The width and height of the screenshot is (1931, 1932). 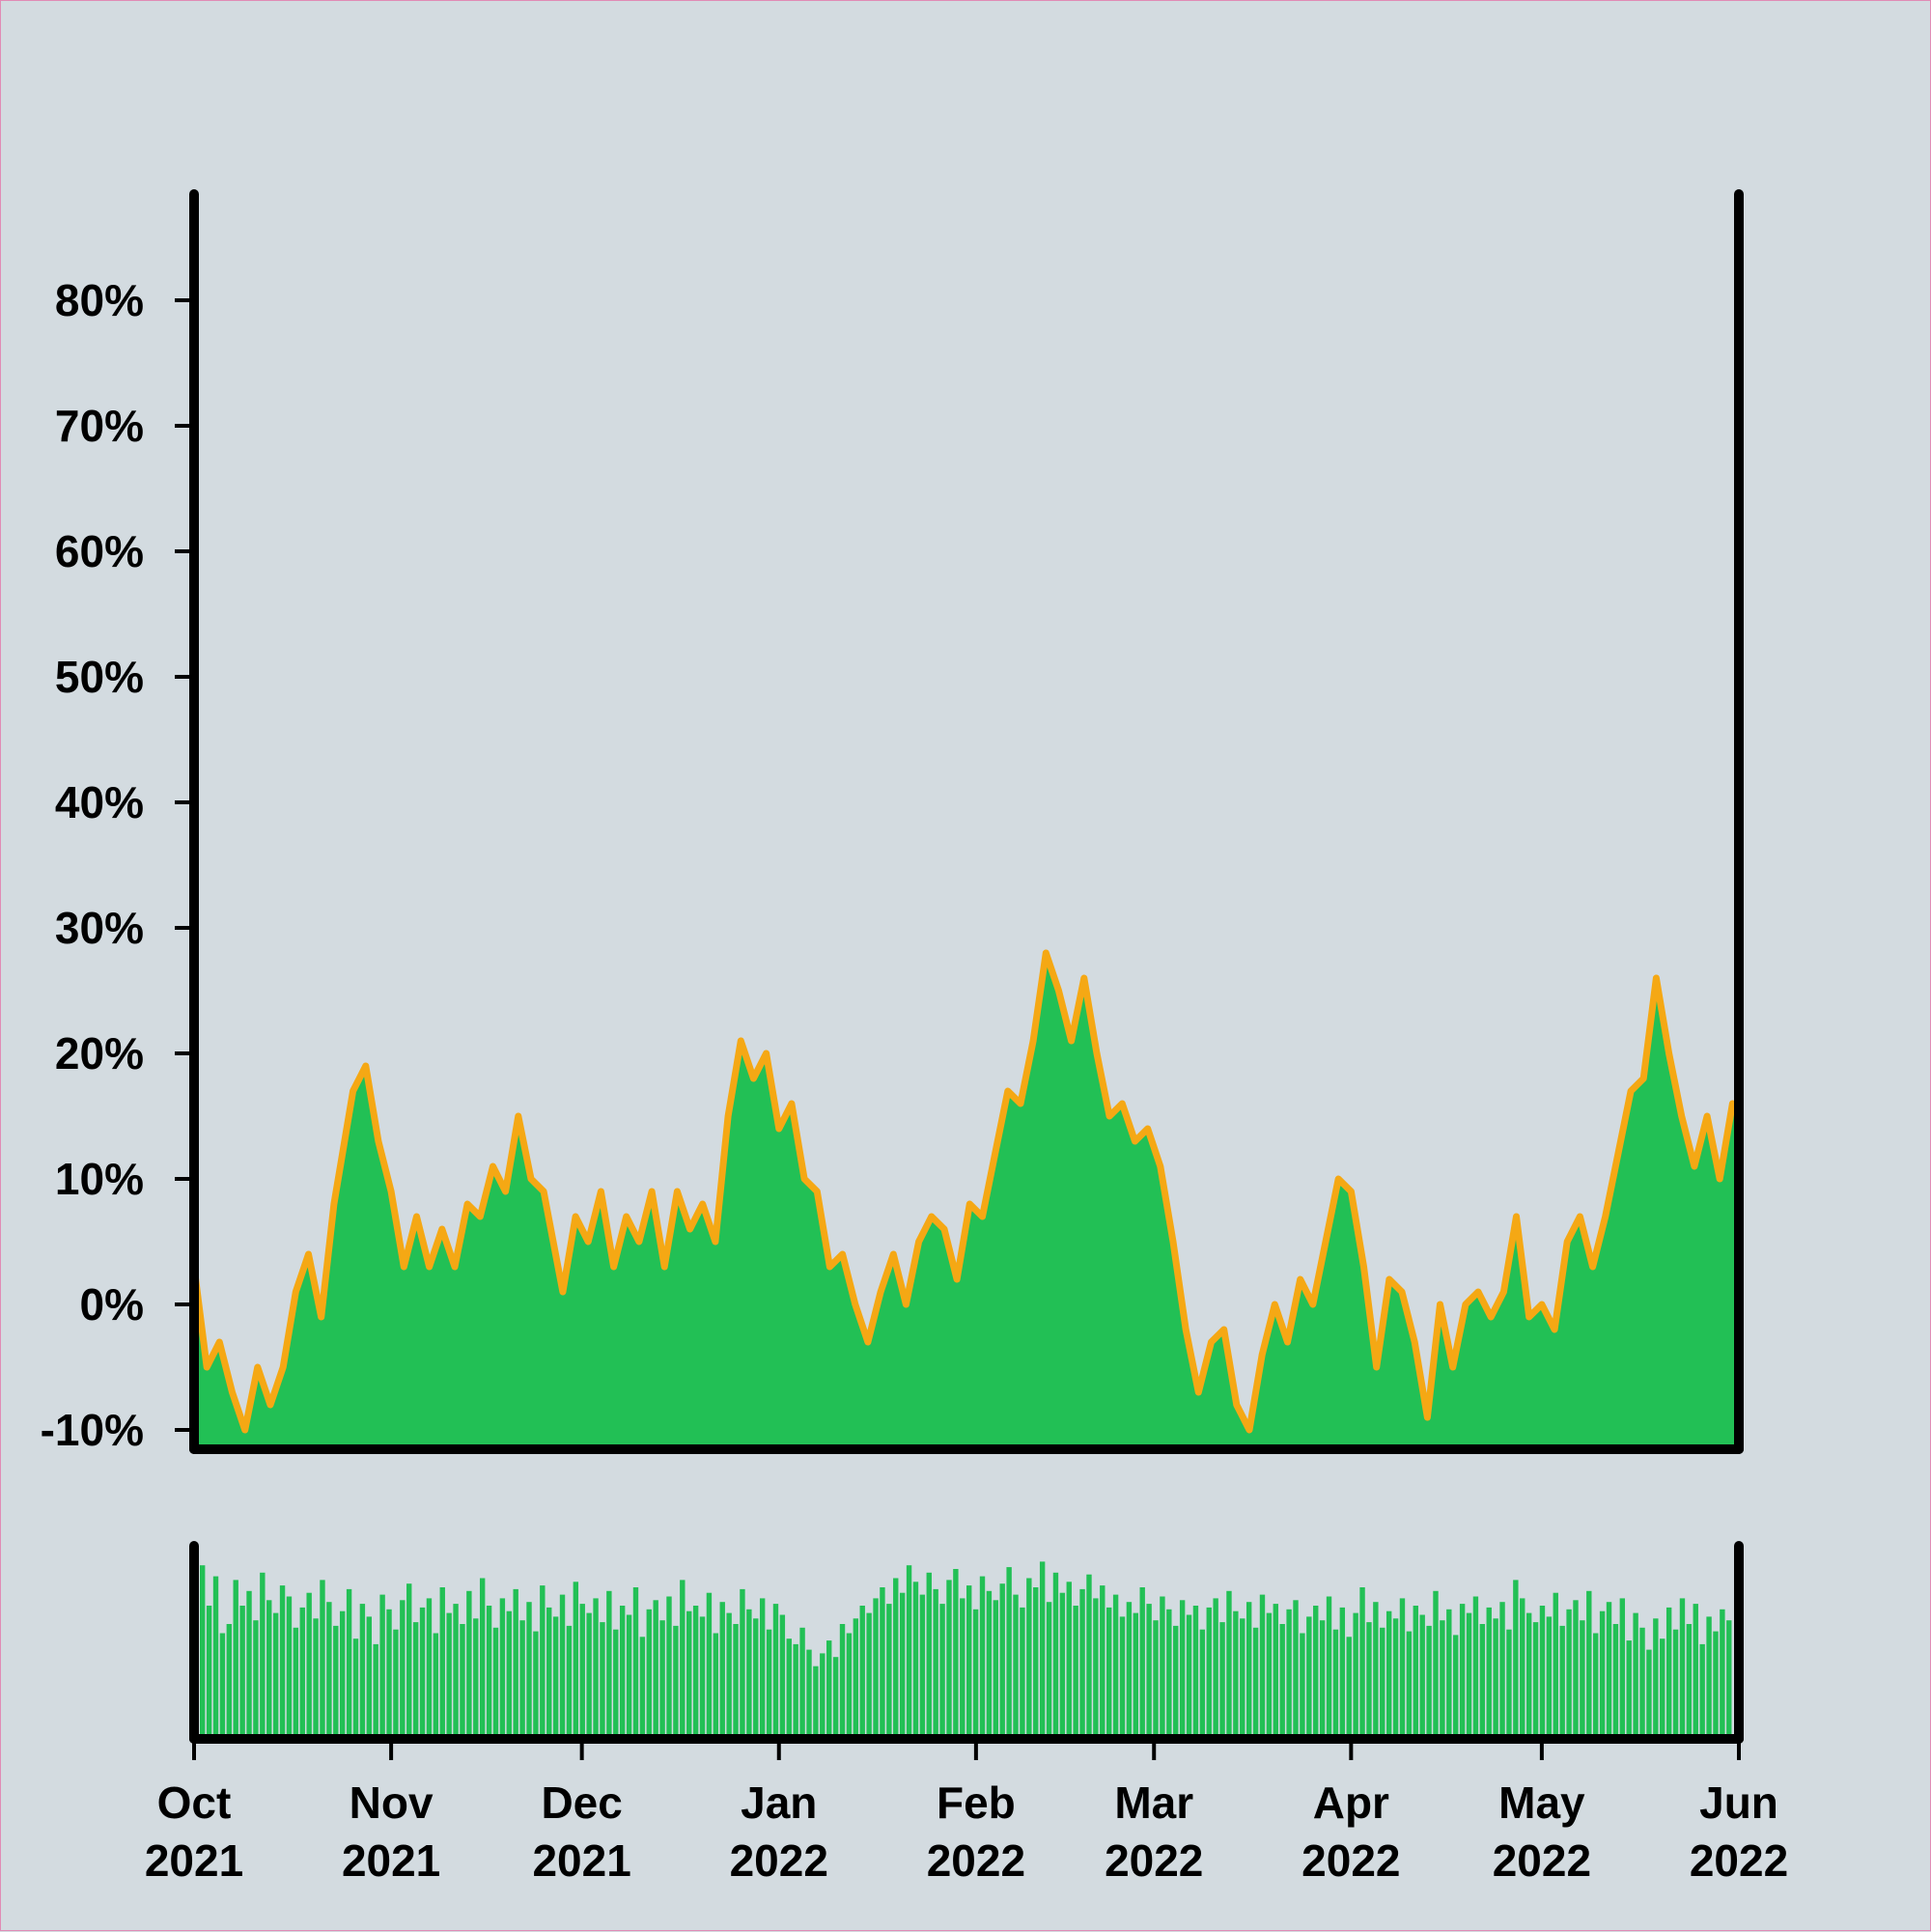 I want to click on y-tick-label: 50%, so click(x=99, y=677).